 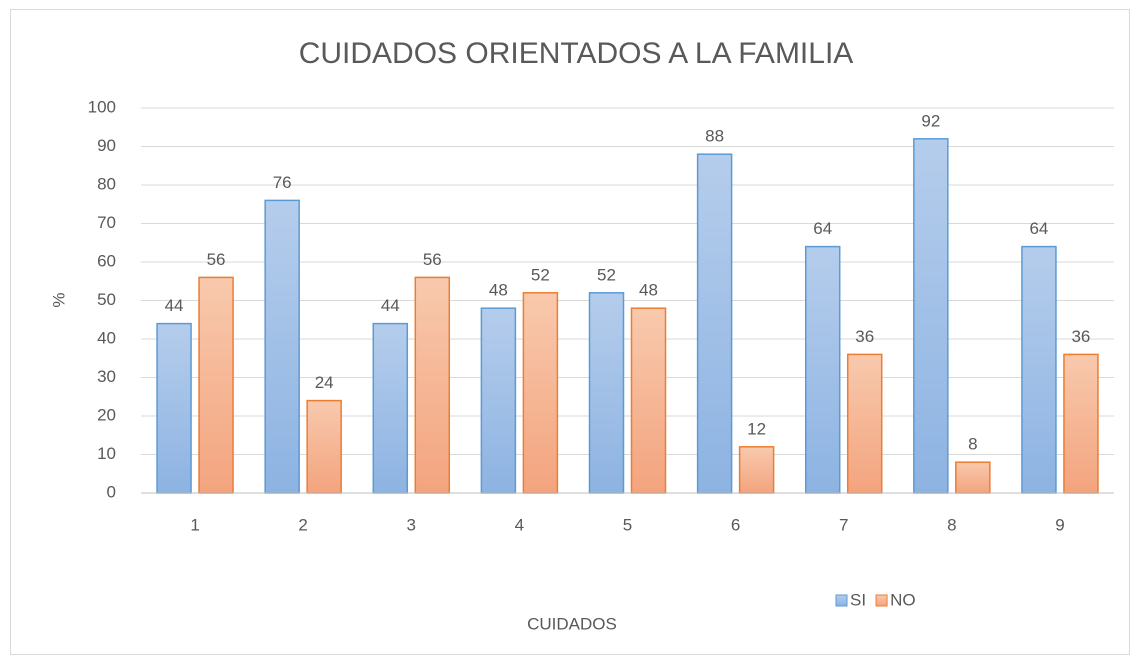 What do you see at coordinates (519, 524) in the screenshot?
I see `x-tick-label: 4` at bounding box center [519, 524].